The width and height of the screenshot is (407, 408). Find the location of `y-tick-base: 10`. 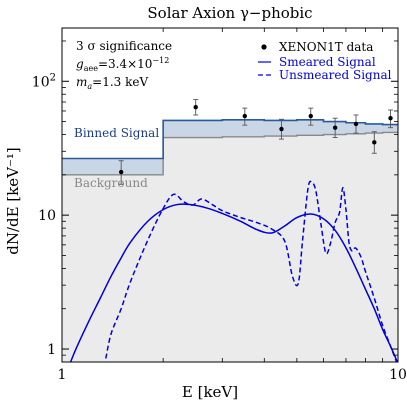

y-tick-base: 10 is located at coordinates (41, 82).